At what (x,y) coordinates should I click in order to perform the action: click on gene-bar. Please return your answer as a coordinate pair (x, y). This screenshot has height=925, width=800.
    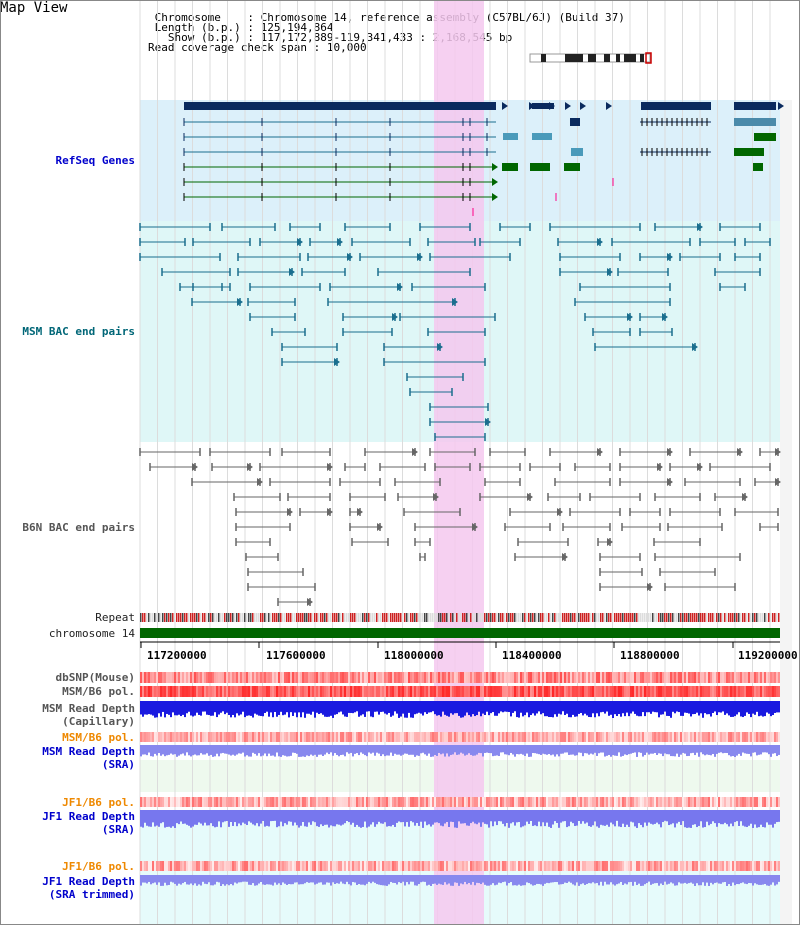
    Looking at the image, I should click on (340, 106).